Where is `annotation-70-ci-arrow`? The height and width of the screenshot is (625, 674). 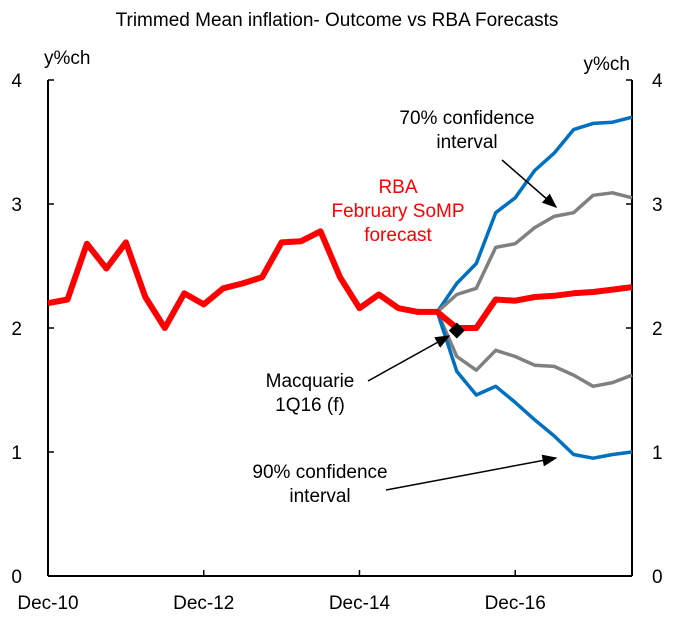
annotation-70-ci-arrow is located at coordinates (529, 183).